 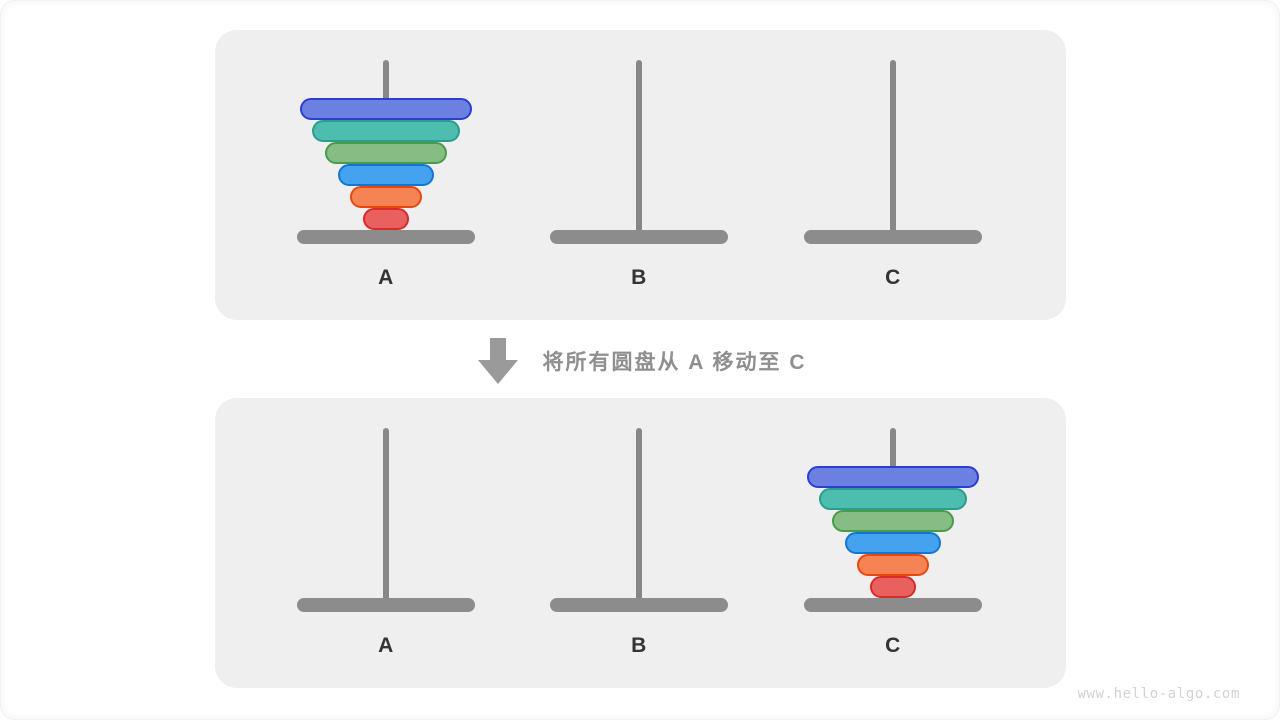 I want to click on caption-label: 将所有圆盘从 A 移动至 C, so click(x=674, y=362).